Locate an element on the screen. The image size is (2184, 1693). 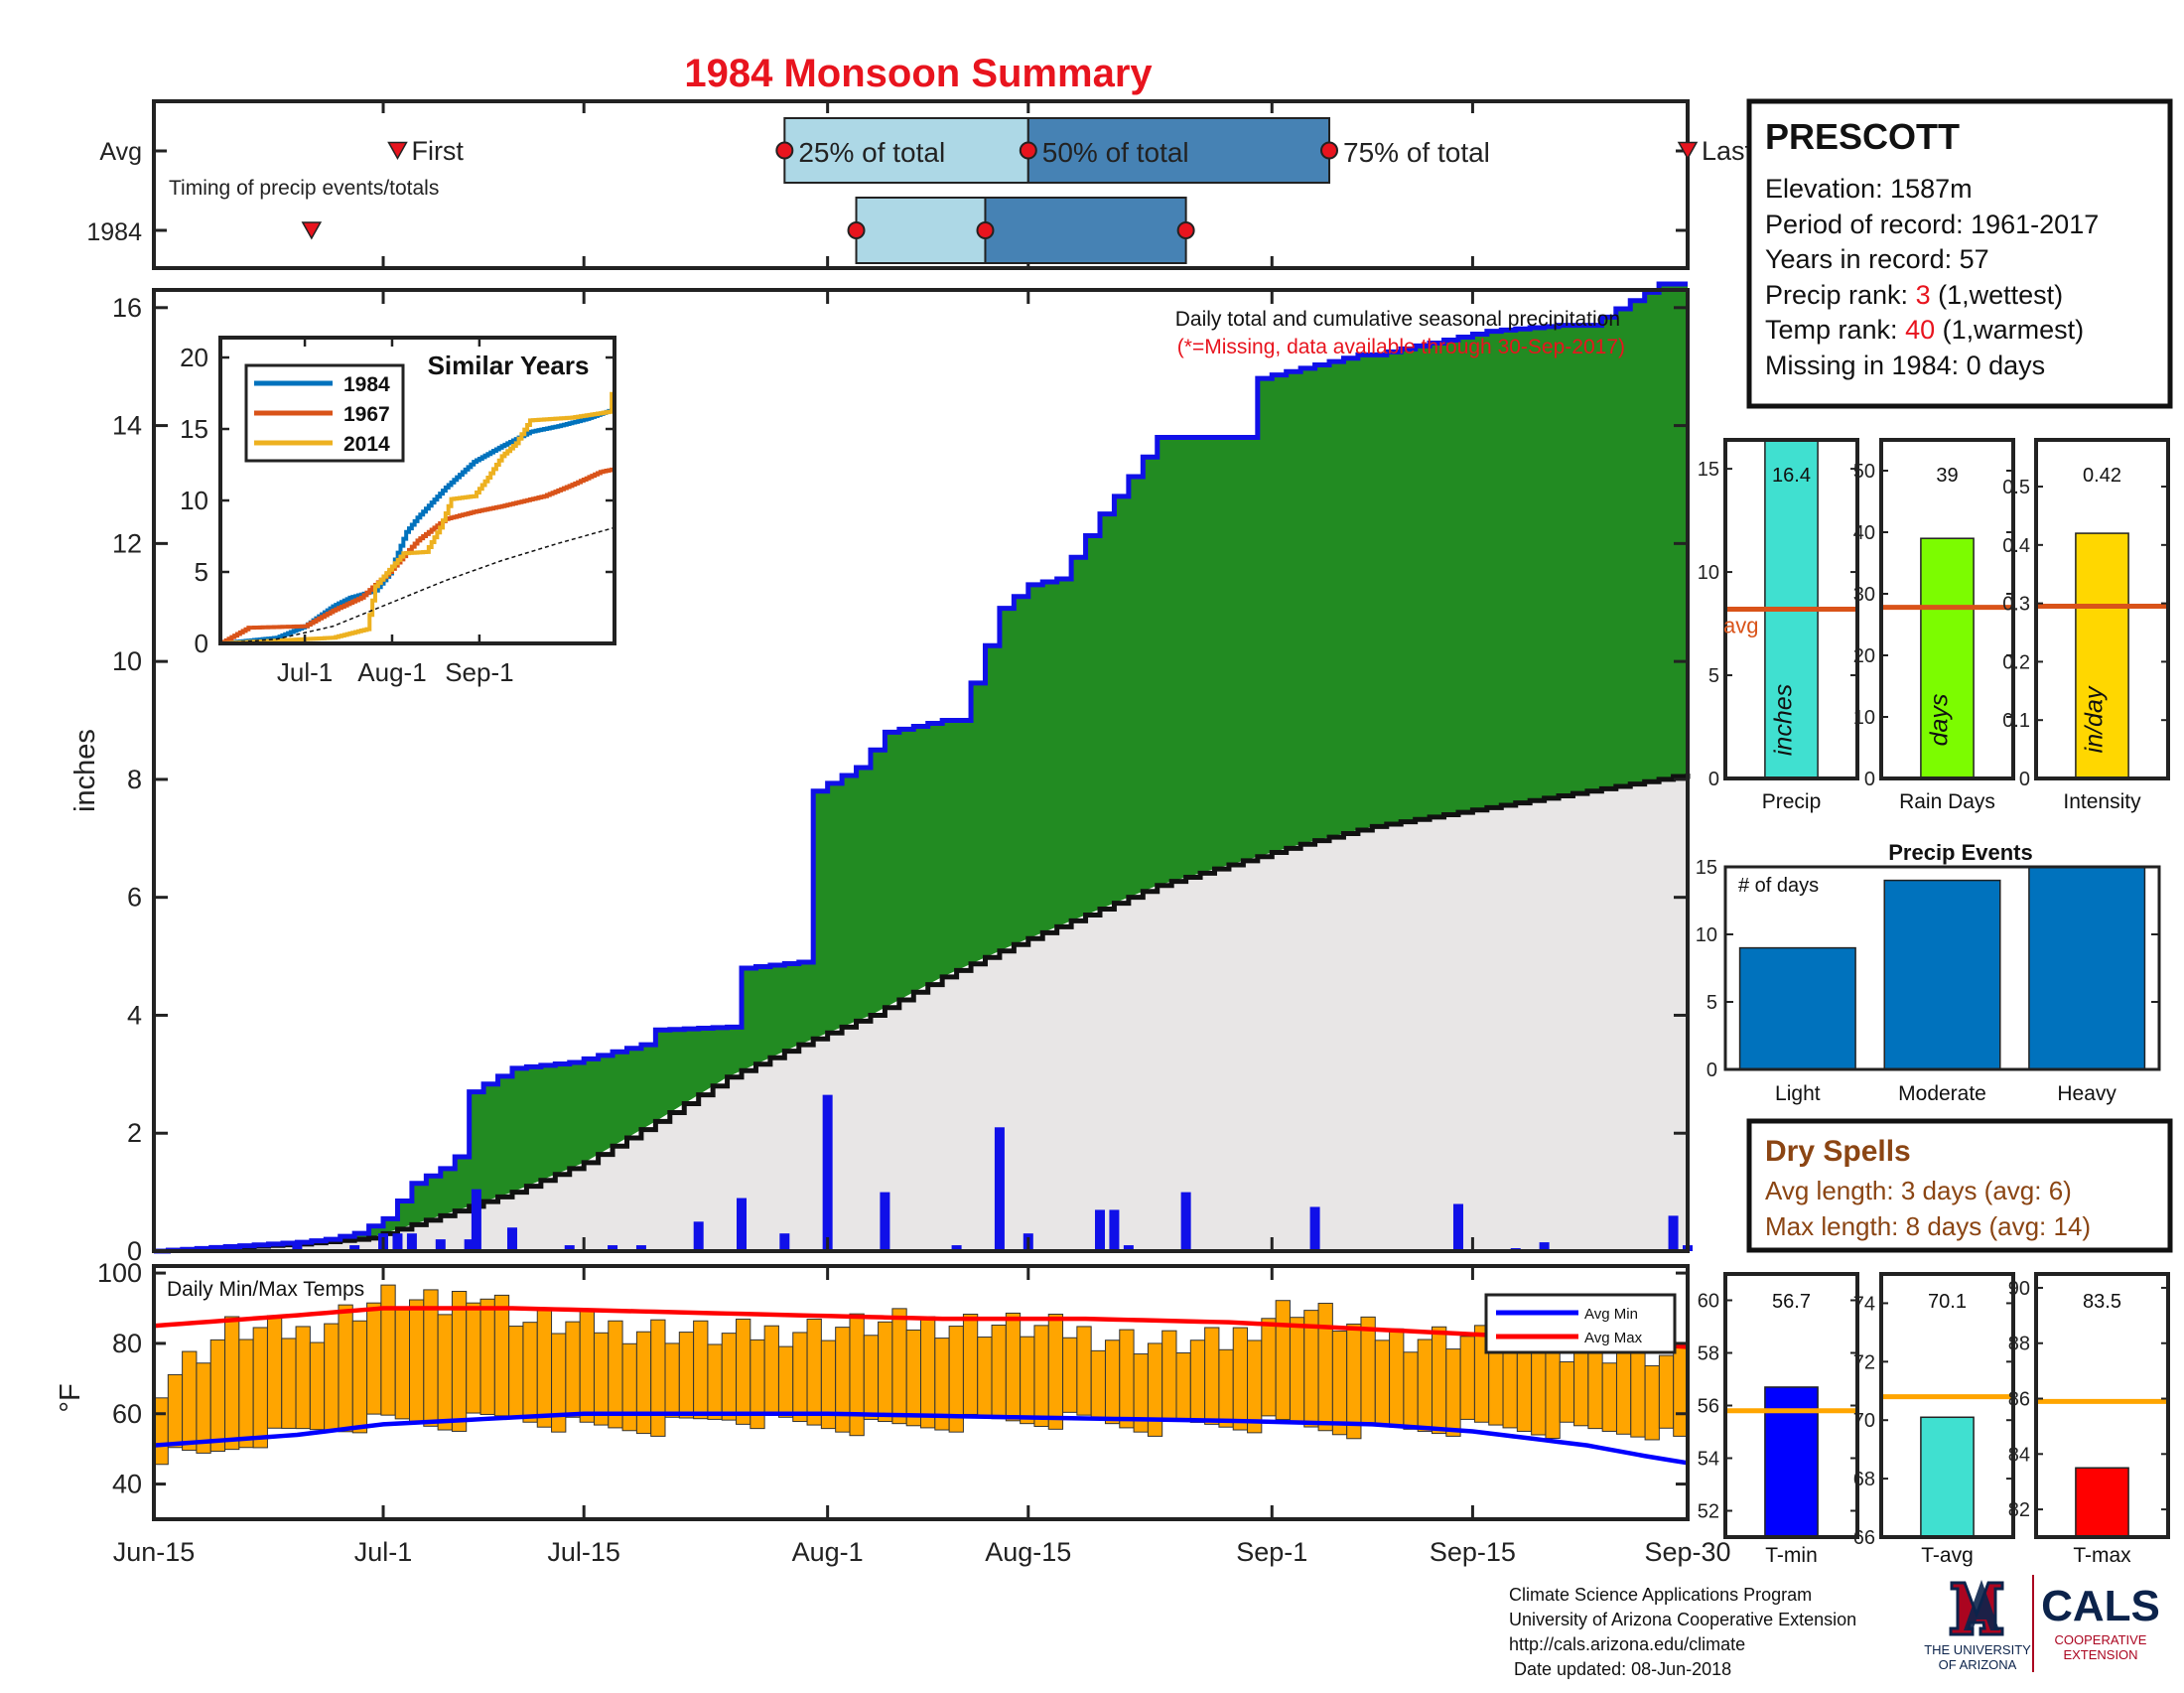
tsummary-2-frame is located at coordinates (2102, 1405).